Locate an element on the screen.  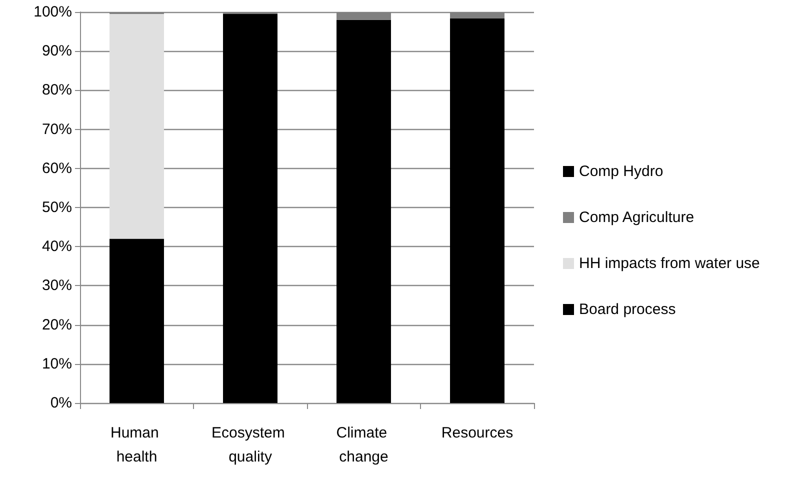
x-tick-label: Resources is located at coordinates (477, 433).